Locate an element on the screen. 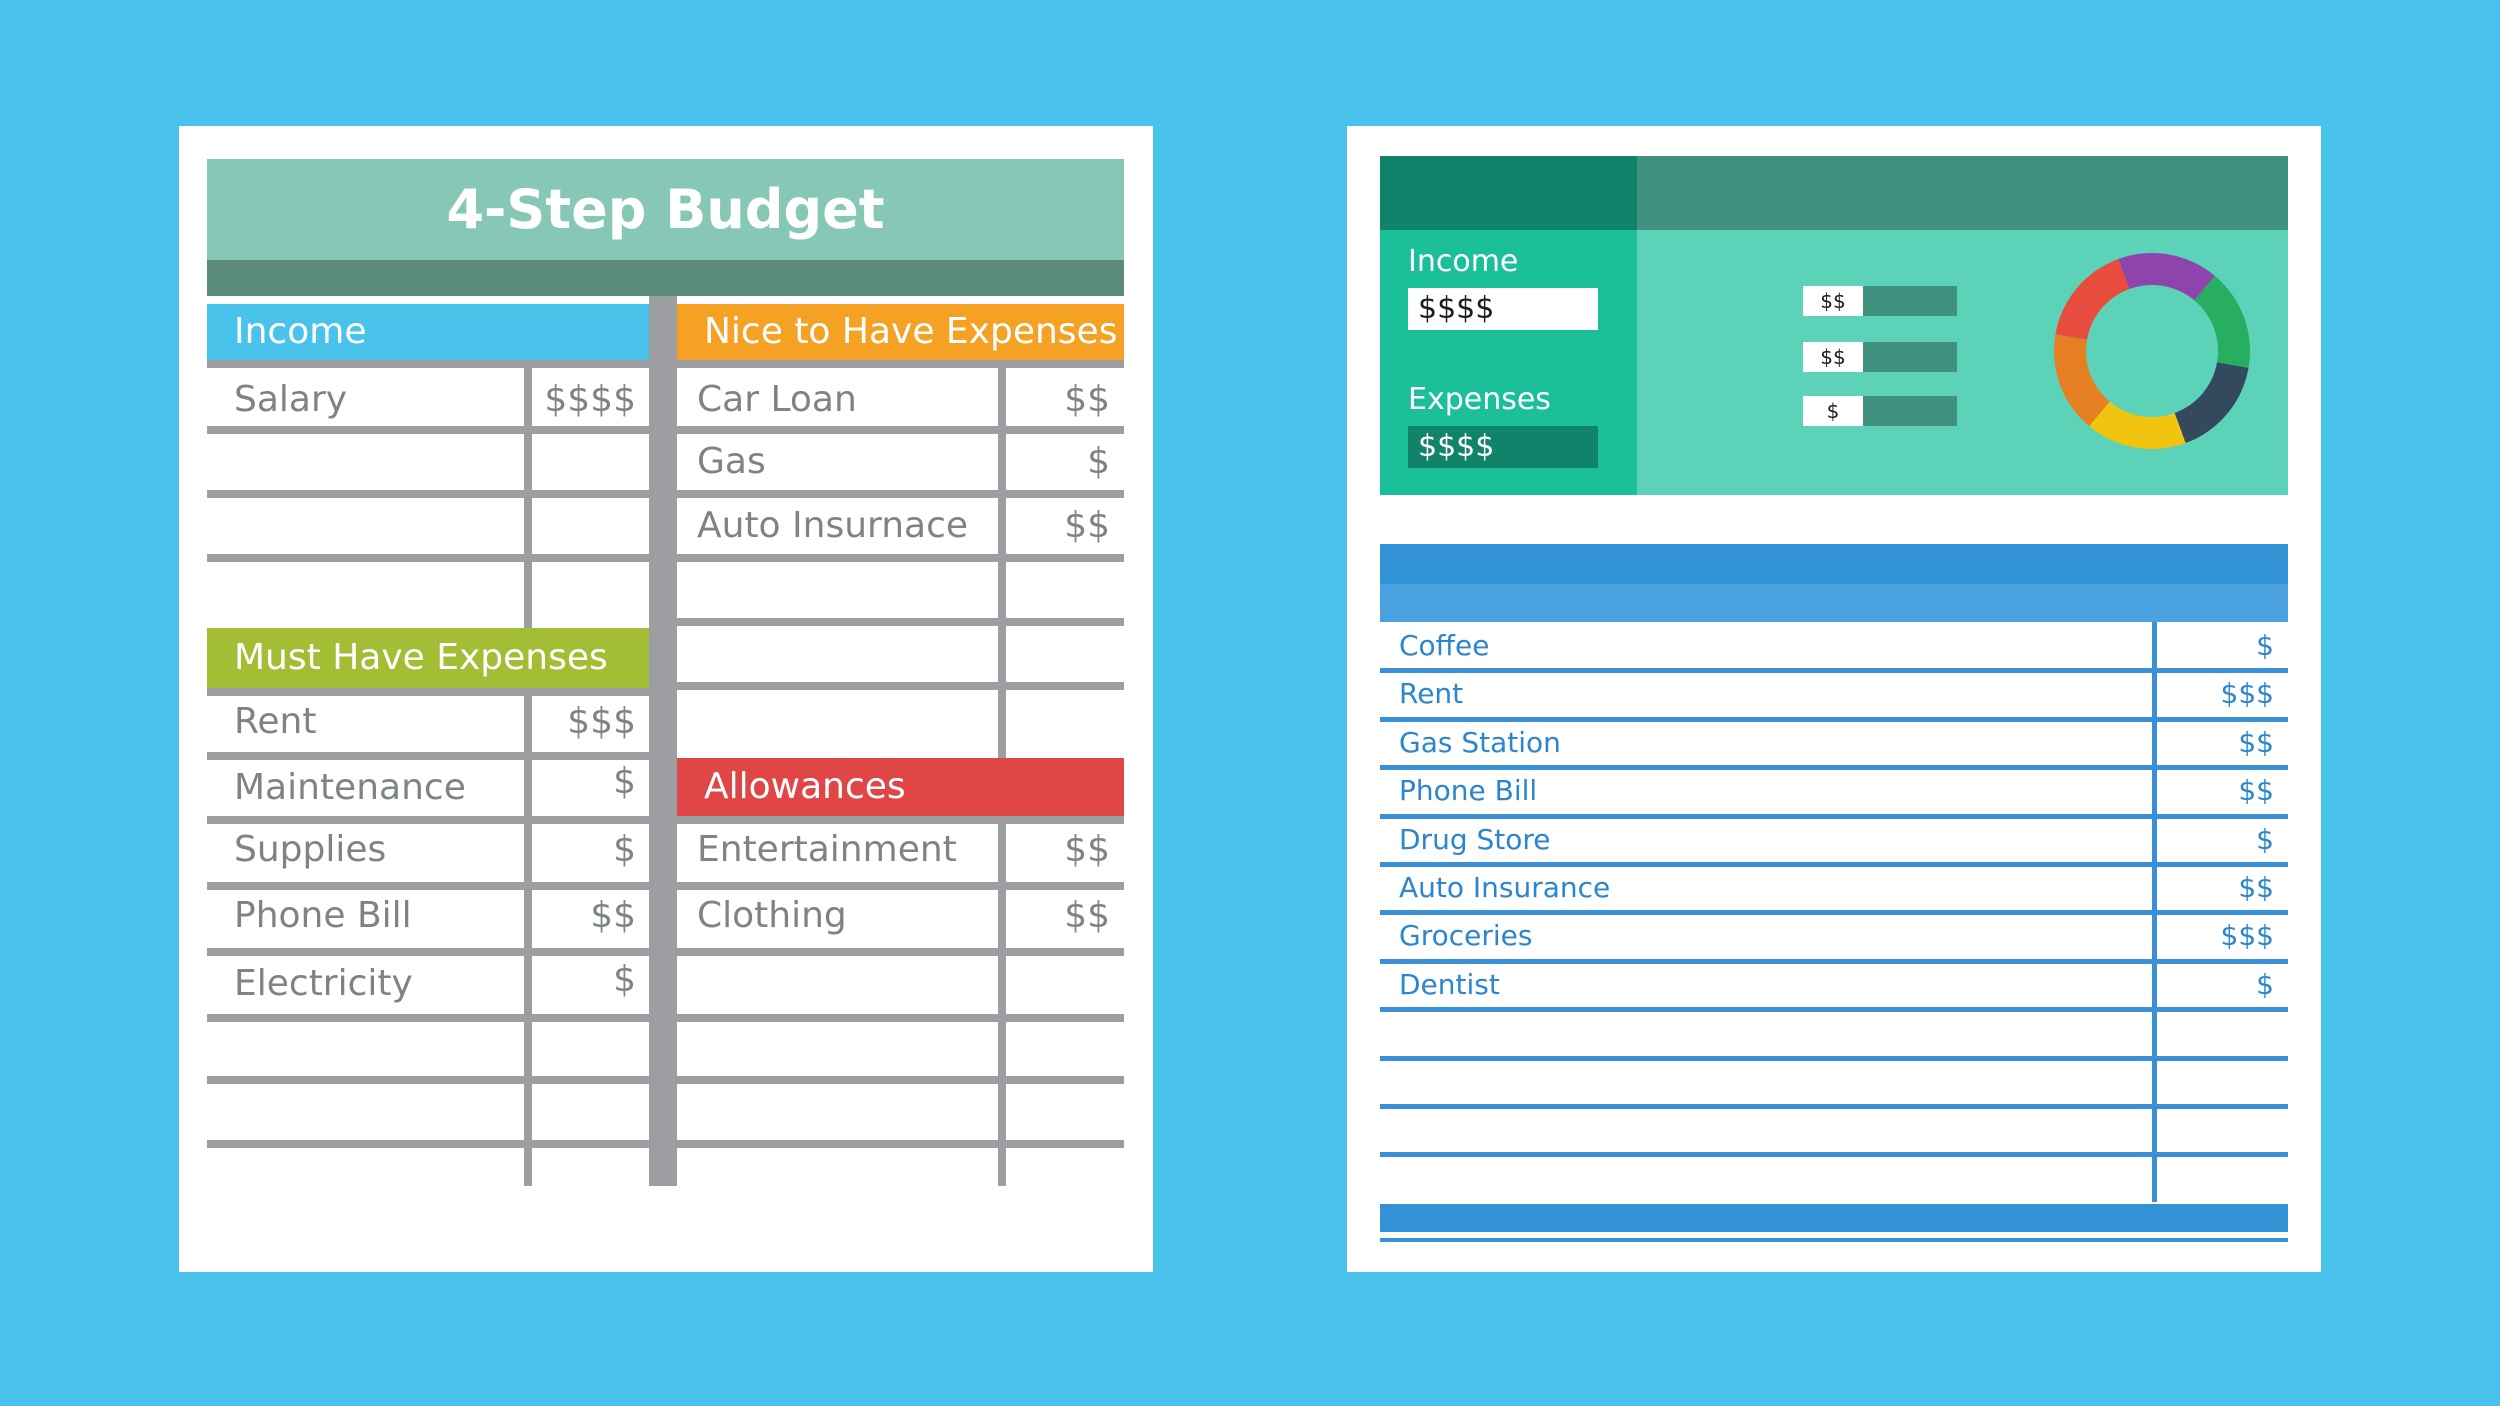 This screenshot has height=1406, width=2500. income-total-label: Income is located at coordinates (1463, 261).